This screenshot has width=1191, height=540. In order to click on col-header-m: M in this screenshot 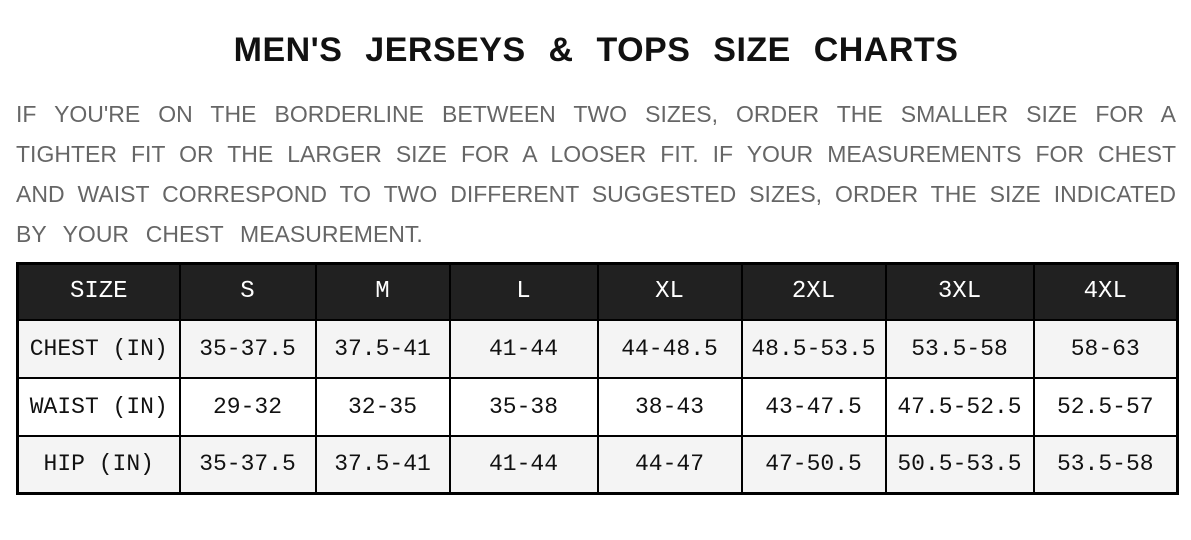, I will do `click(382, 291)`.